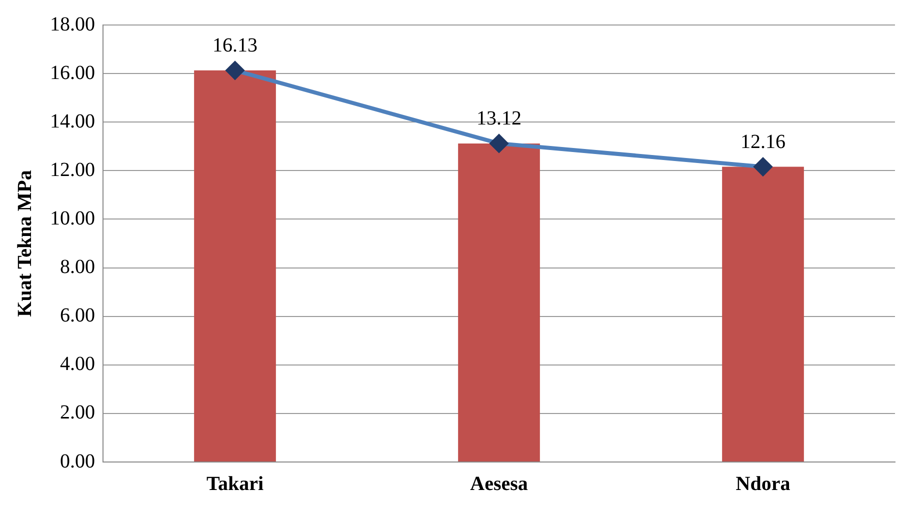  Describe the element at coordinates (77, 364) in the screenshot. I see `y-tick-label: 4.00` at that location.